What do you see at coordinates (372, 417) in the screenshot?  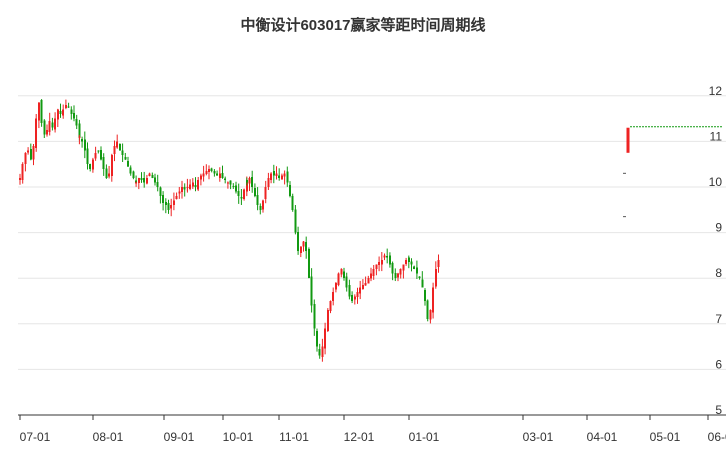 I see `x-axis` at bounding box center [372, 417].